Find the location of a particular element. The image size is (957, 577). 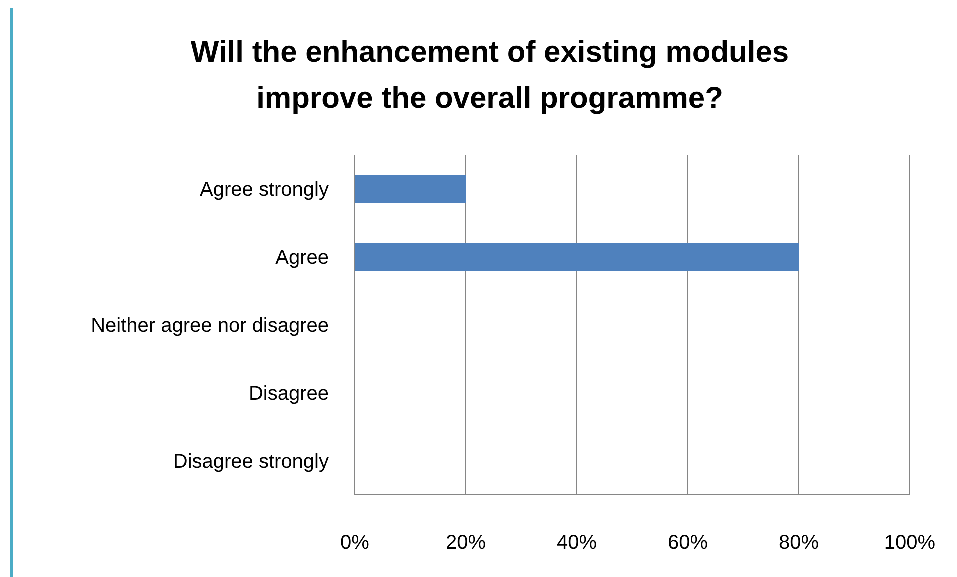

y-tick-label: Agree is located at coordinates (302, 258).